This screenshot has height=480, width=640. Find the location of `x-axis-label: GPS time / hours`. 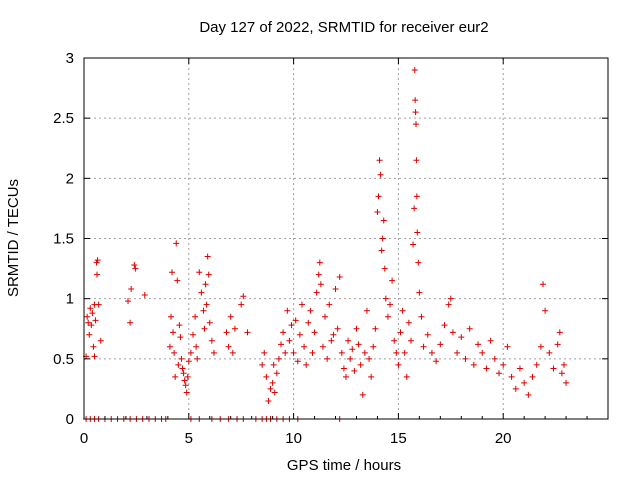

x-axis-label: GPS time / hours is located at coordinates (344, 465).